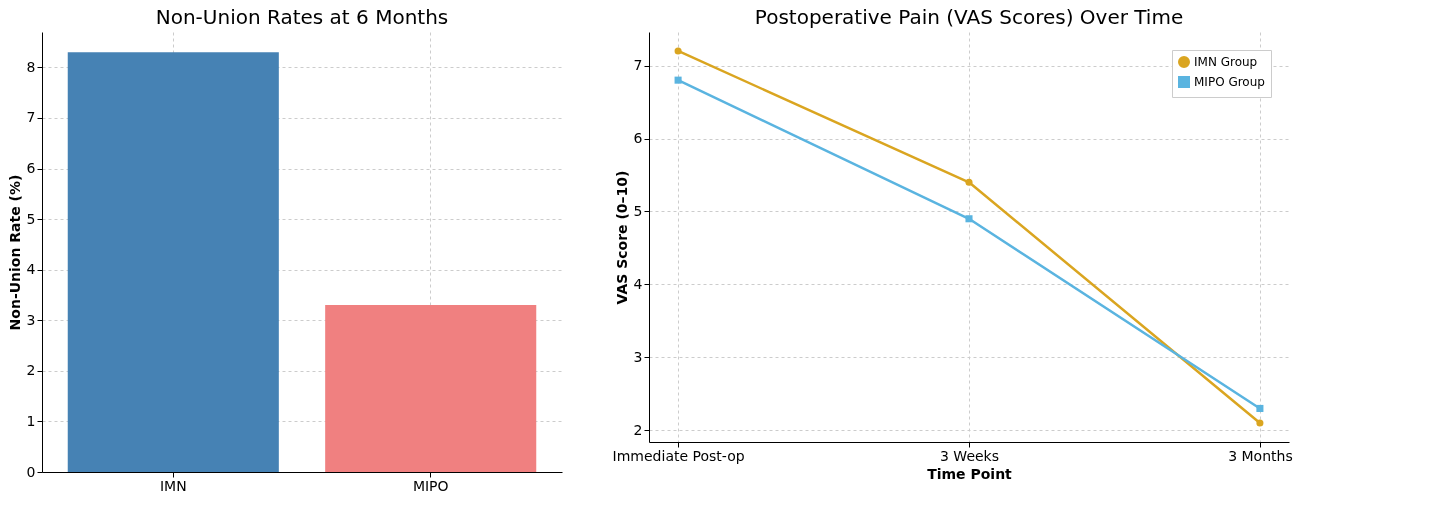 This screenshot has height=514, width=1441. I want to click on y-tick-label: 0, so click(31, 471).